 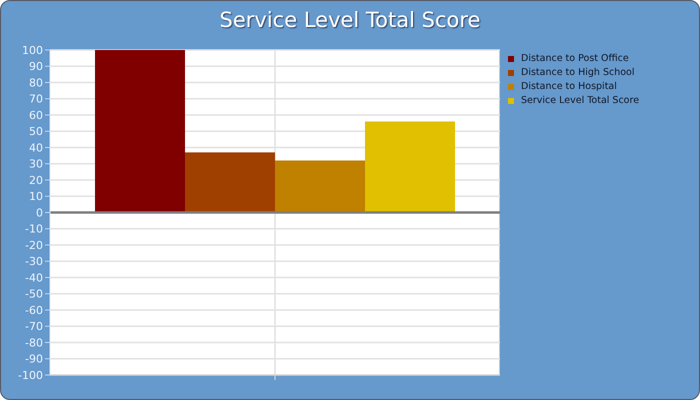 I want to click on y-tick-label: 60, so click(x=36, y=115).